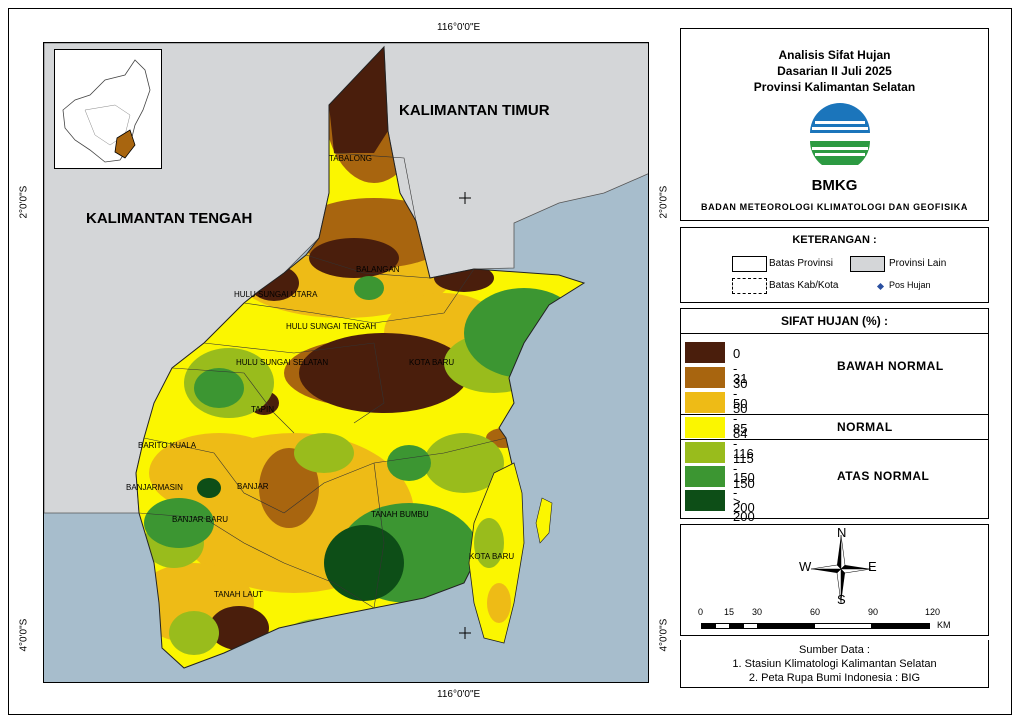  What do you see at coordinates (276, 294) in the screenshot?
I see `label-hsu: HULU SUNGAI UTARA` at bounding box center [276, 294].